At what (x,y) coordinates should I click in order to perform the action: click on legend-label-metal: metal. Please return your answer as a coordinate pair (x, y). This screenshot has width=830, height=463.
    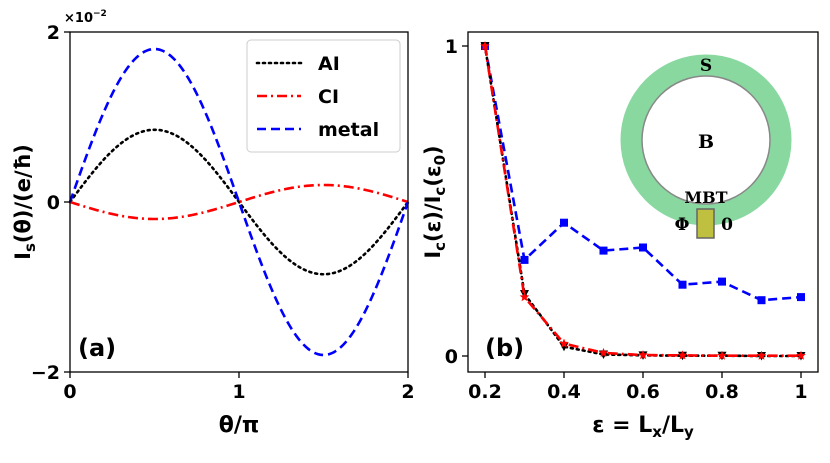
    Looking at the image, I should click on (348, 130).